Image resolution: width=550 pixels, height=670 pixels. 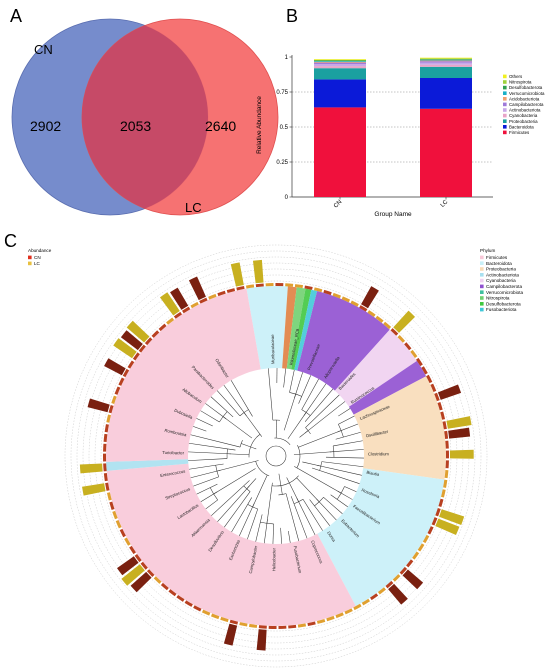 What do you see at coordinates (501, 309) in the screenshot?
I see `phylum-legend-label: Fusobacteriota` at bounding box center [501, 309].